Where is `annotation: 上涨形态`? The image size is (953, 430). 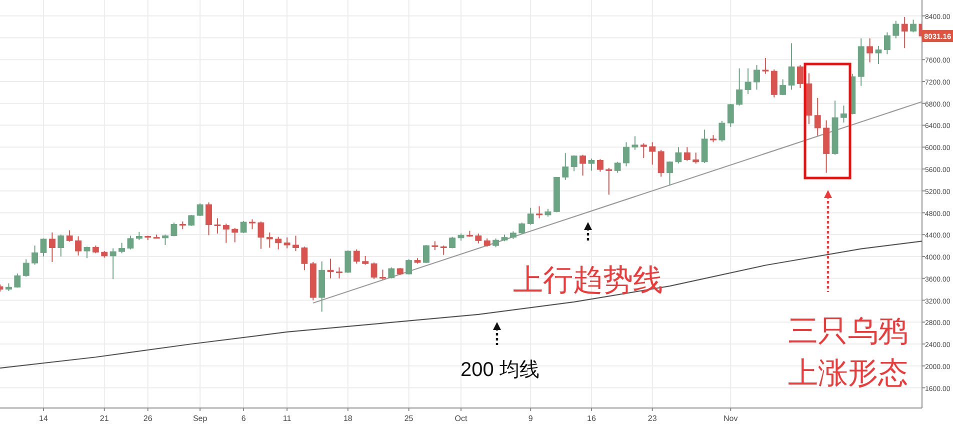
annotation: 上涨形态 is located at coordinates (848, 373).